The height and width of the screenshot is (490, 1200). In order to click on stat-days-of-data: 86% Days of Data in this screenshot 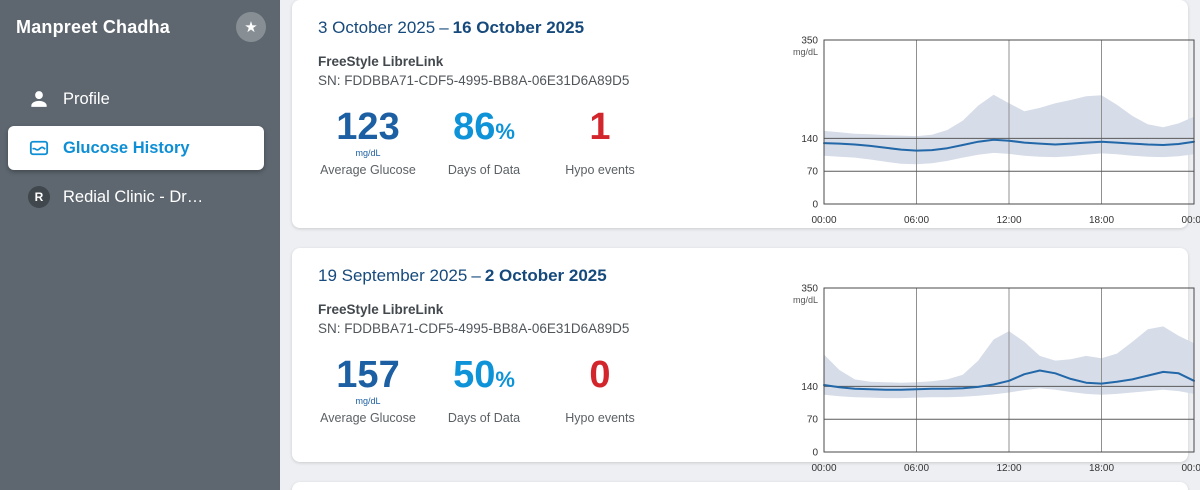, I will do `click(484, 142)`.